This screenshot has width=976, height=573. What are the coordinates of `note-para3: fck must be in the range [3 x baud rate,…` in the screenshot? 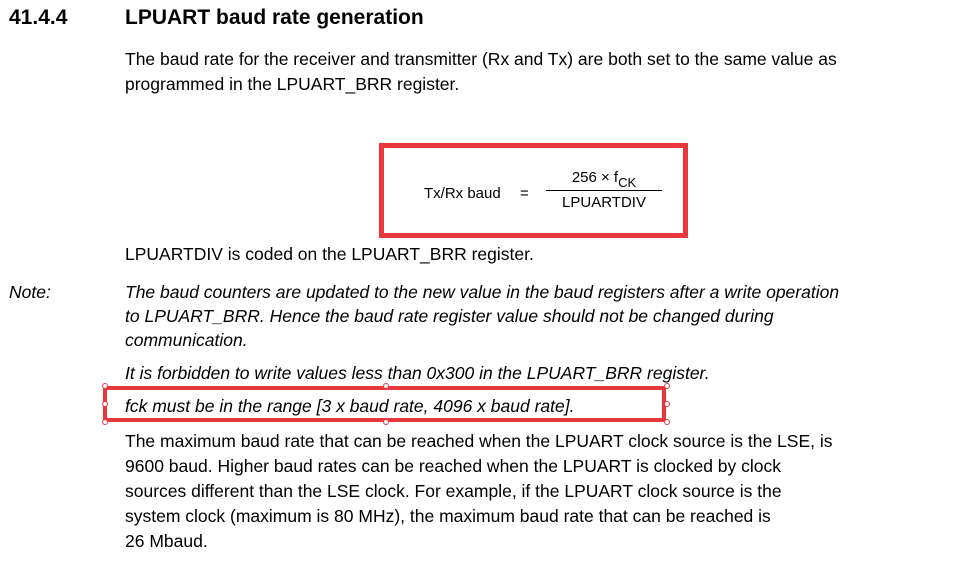 It's located at (350, 406).